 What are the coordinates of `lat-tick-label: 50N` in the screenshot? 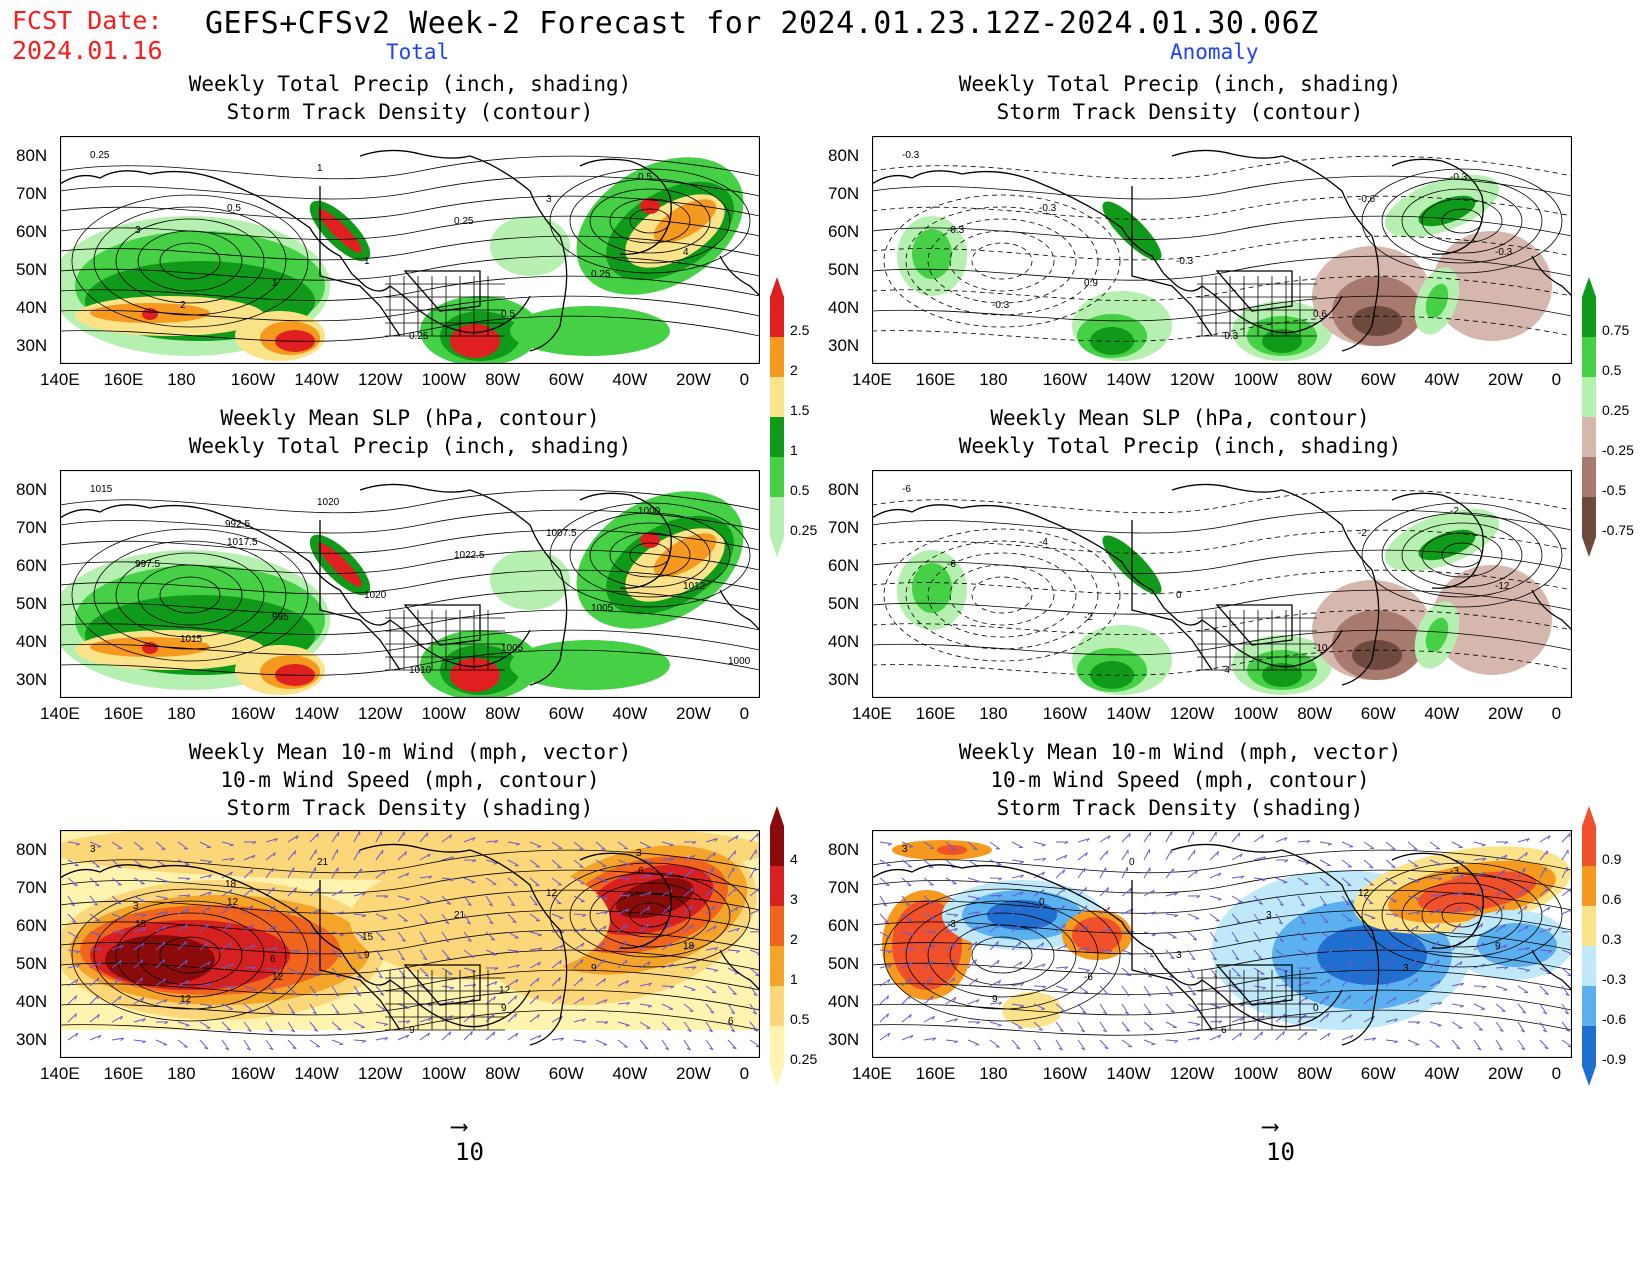 It's located at (32, 269).